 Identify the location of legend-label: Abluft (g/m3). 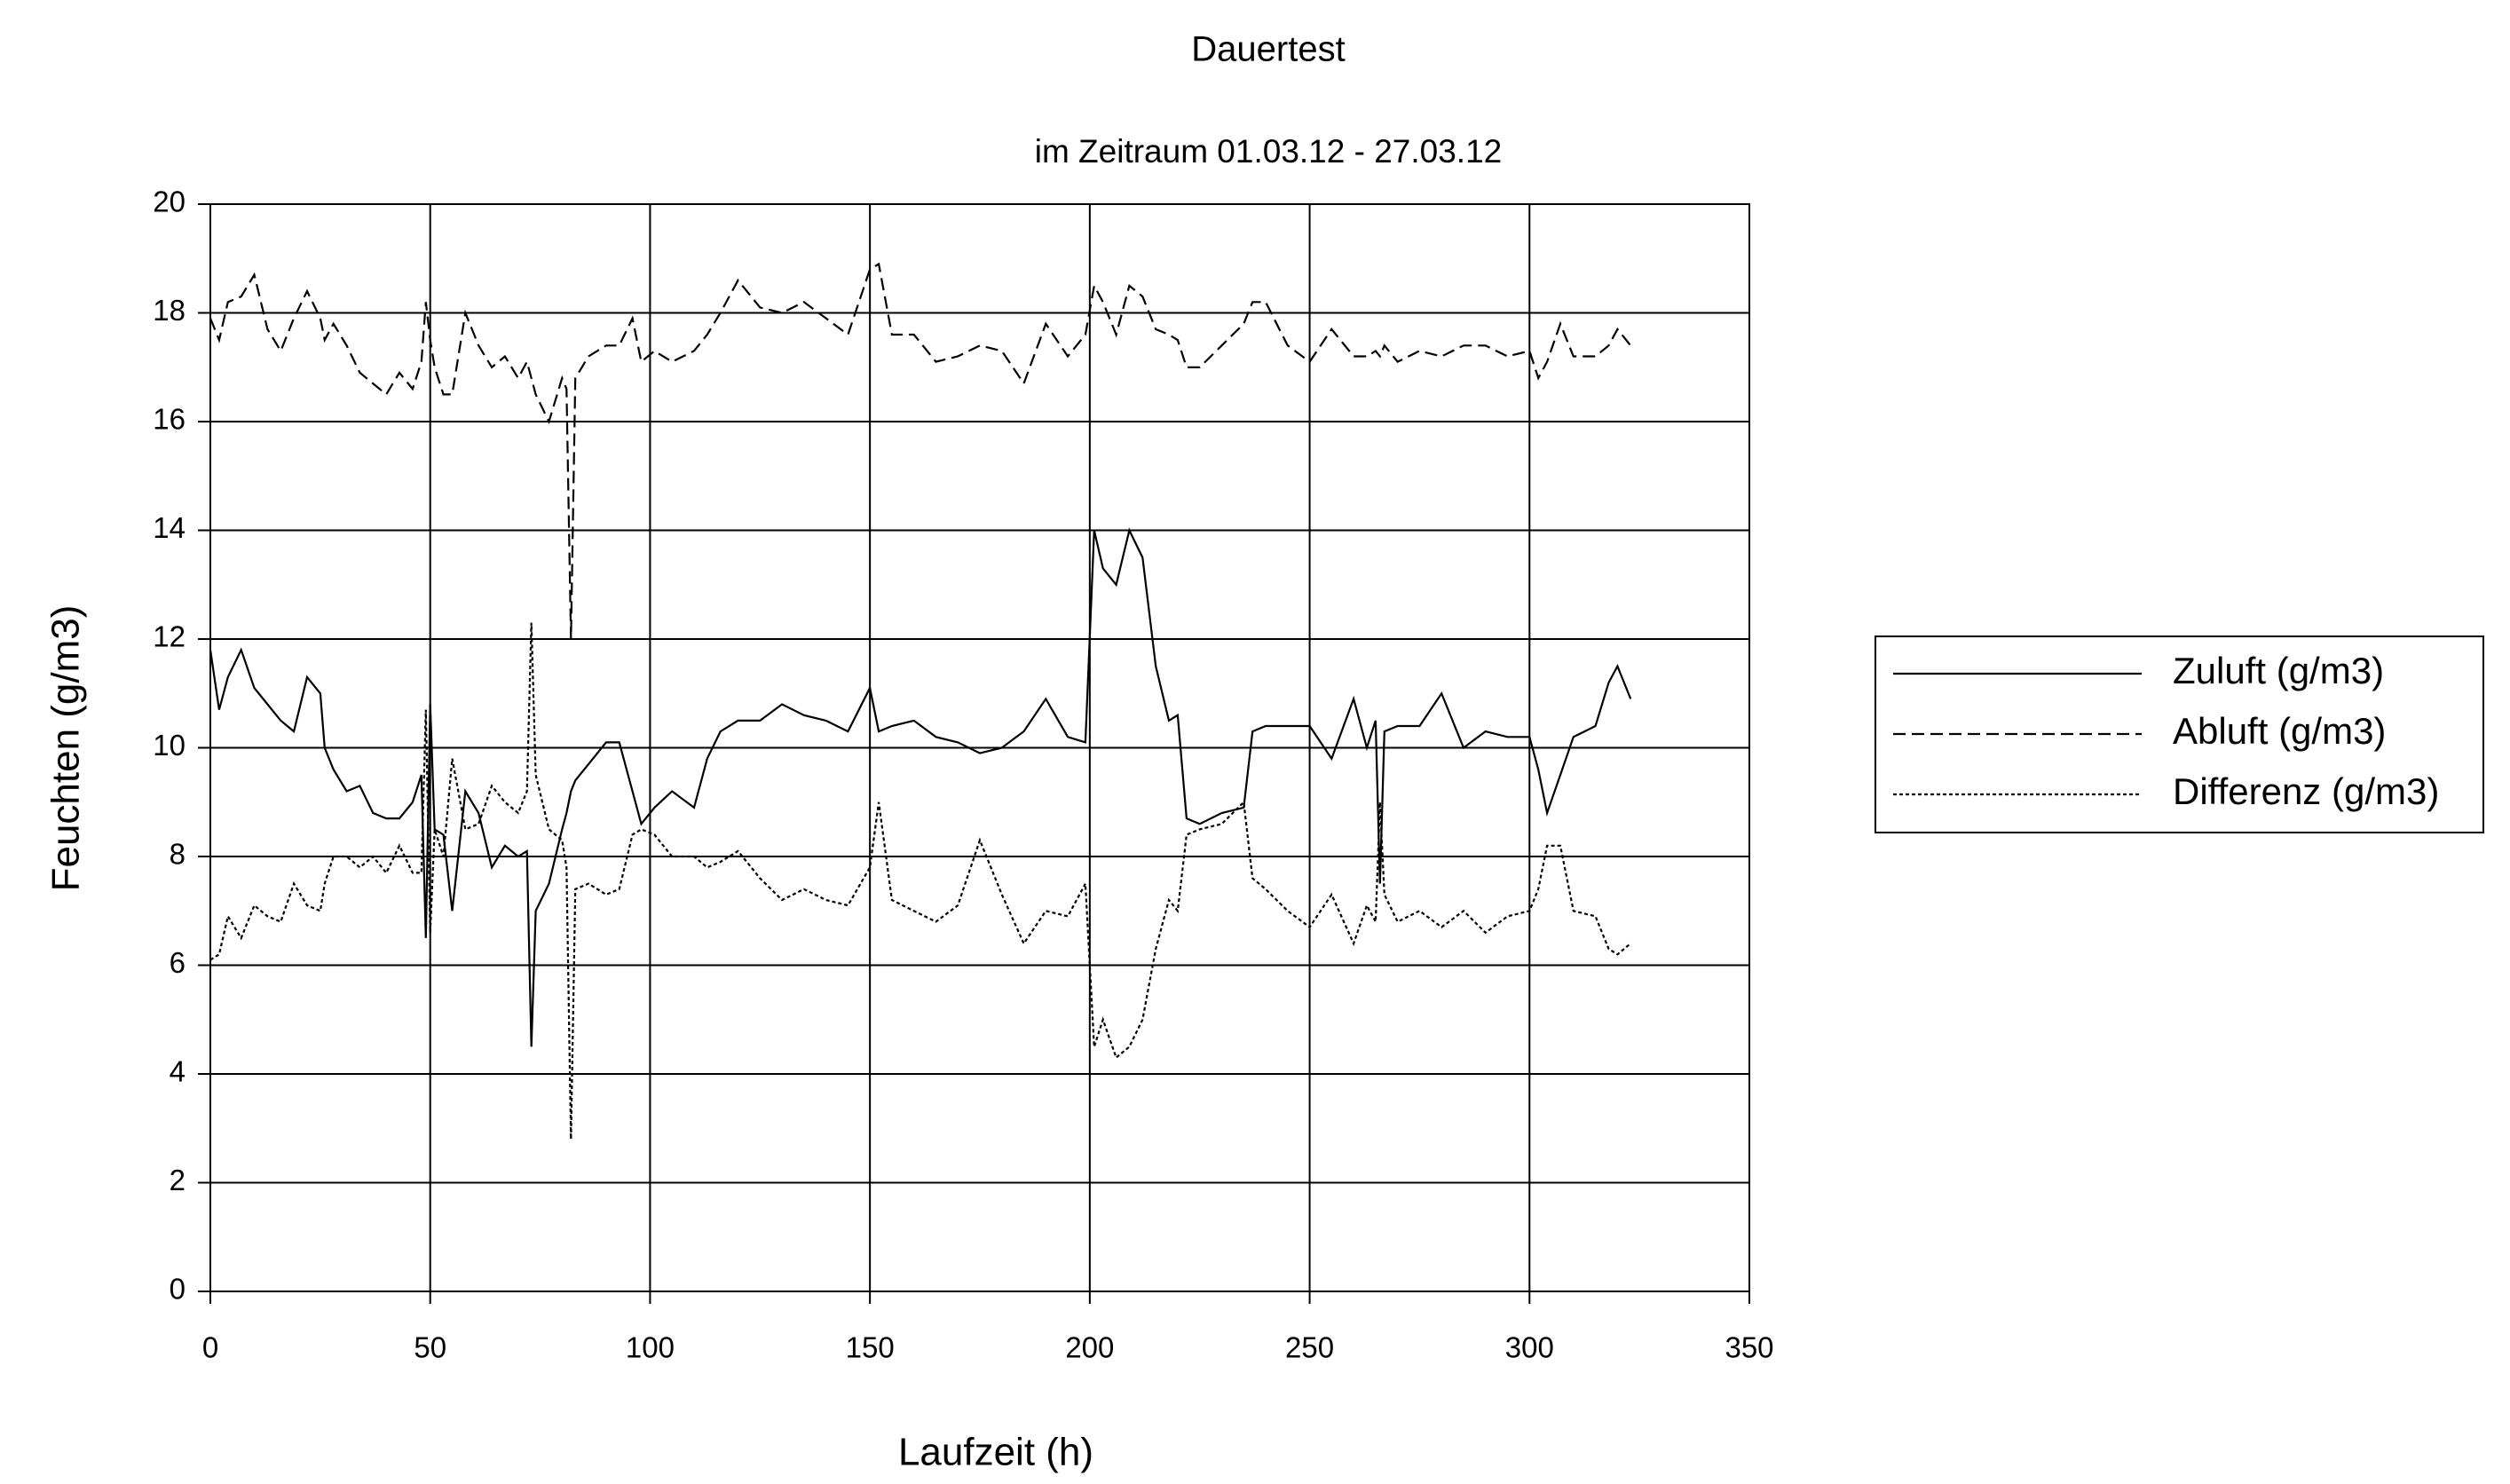
(2279, 731).